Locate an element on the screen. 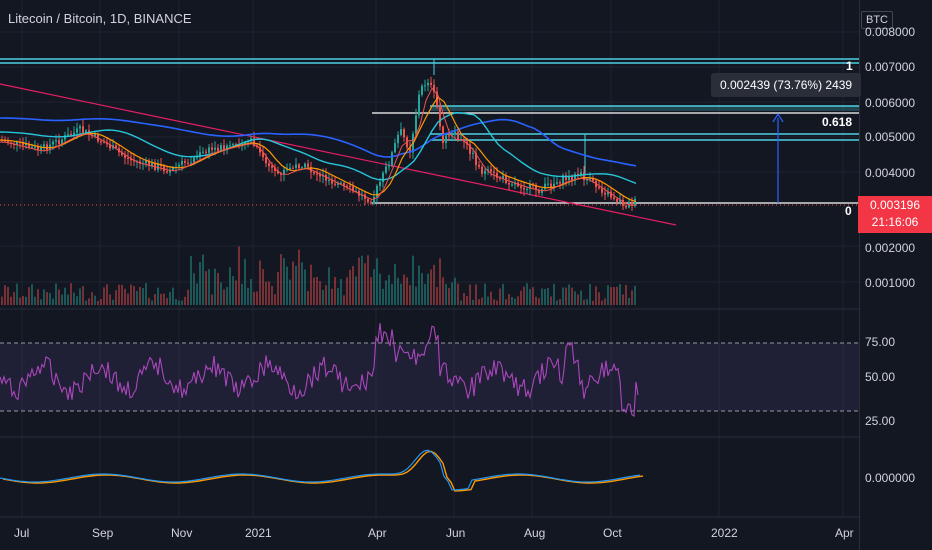 The width and height of the screenshot is (932, 550). price-tick: 0.004000 is located at coordinates (890, 173).